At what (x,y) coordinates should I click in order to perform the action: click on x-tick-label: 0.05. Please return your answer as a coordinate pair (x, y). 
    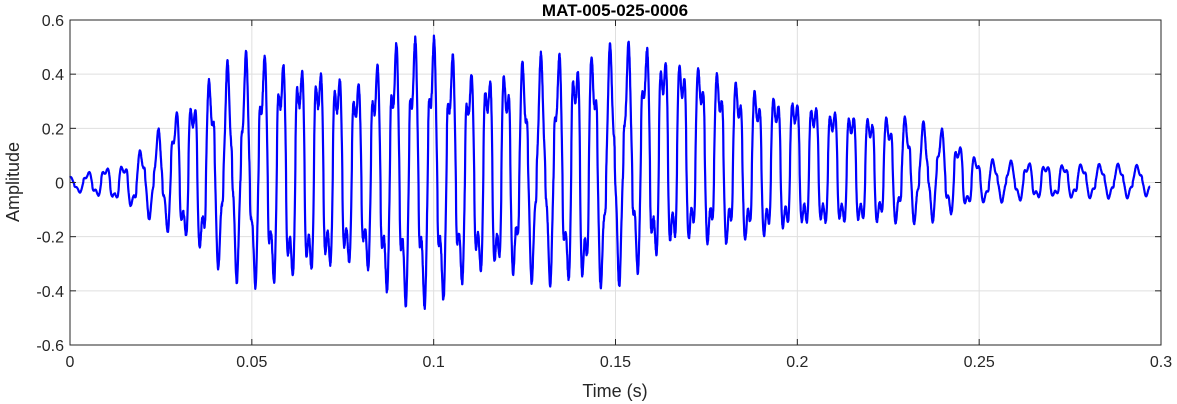
    Looking at the image, I should click on (251, 362).